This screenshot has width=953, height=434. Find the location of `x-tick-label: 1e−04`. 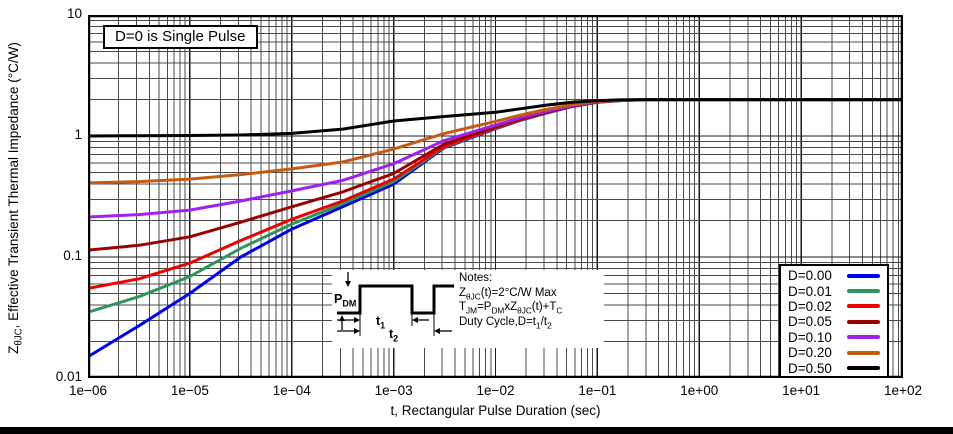

x-tick-label: 1e−04 is located at coordinates (291, 390).